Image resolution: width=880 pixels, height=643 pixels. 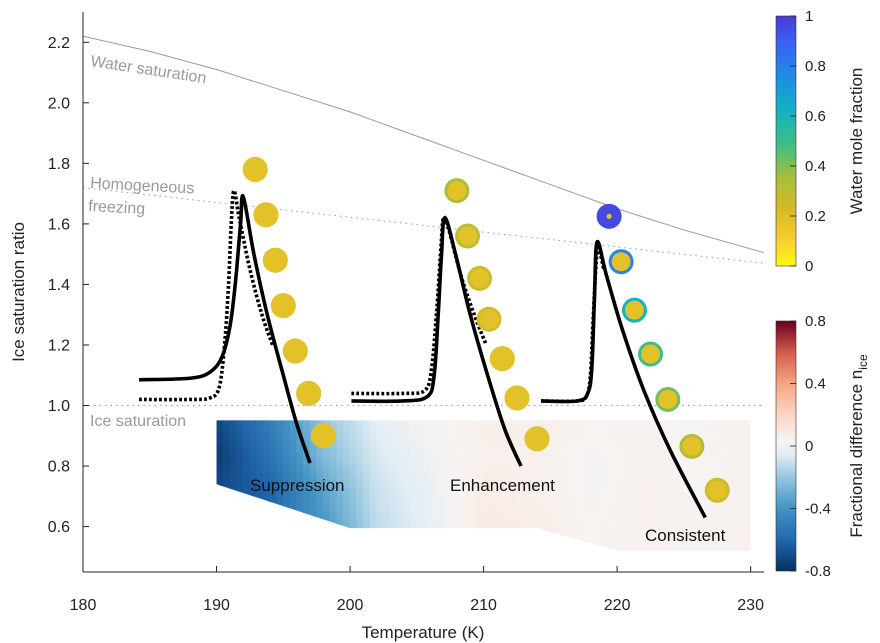 What do you see at coordinates (350, 605) in the screenshot?
I see `x-tick-label: 200` at bounding box center [350, 605].